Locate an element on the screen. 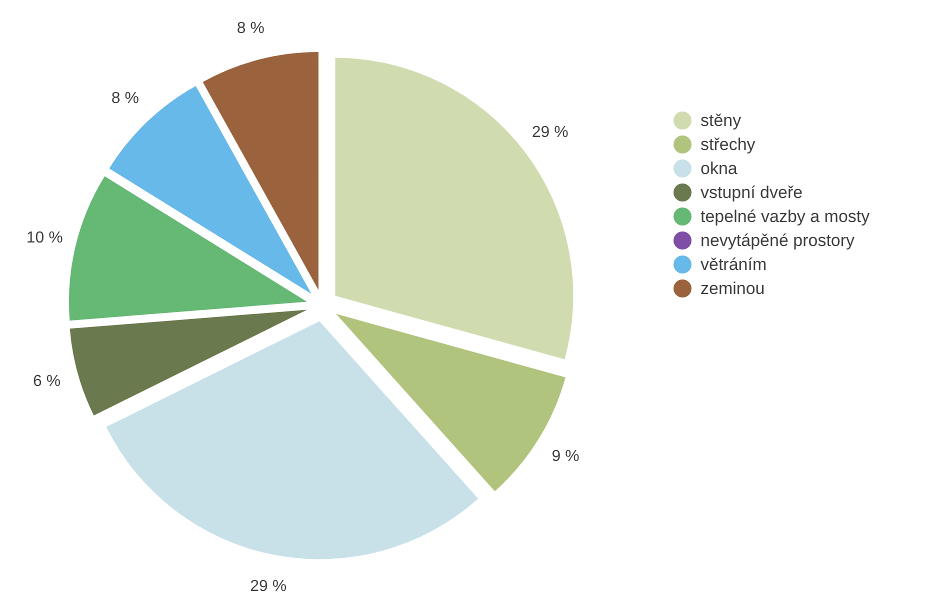 Image resolution: width=925 pixels, height=604 pixels. legend-label: stěny is located at coordinates (721, 120).